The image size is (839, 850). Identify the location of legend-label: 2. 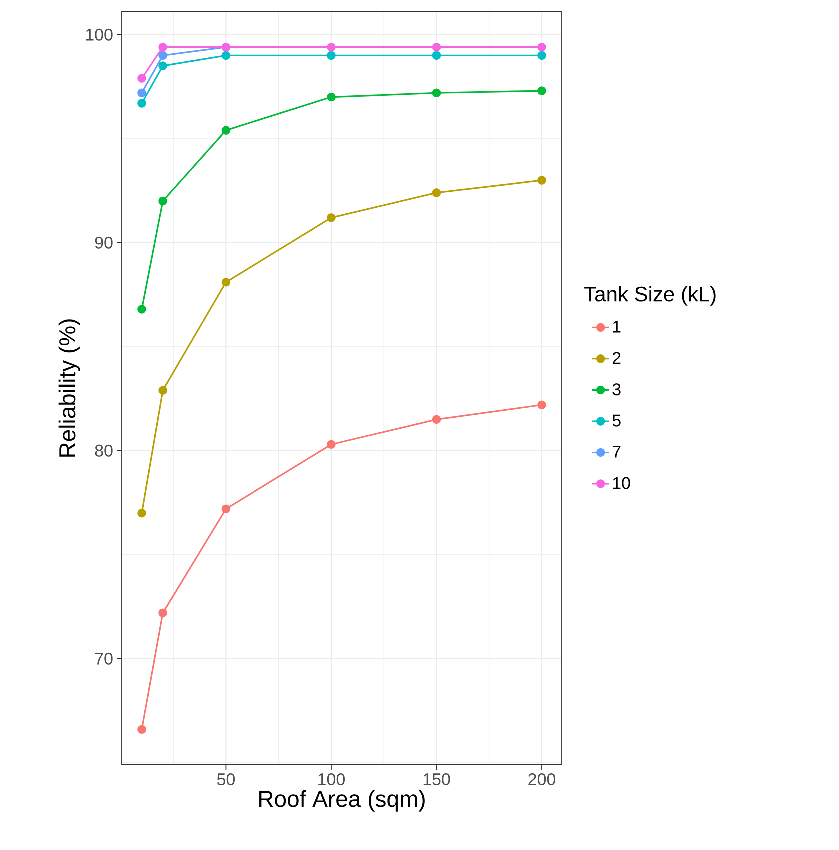
(616, 358).